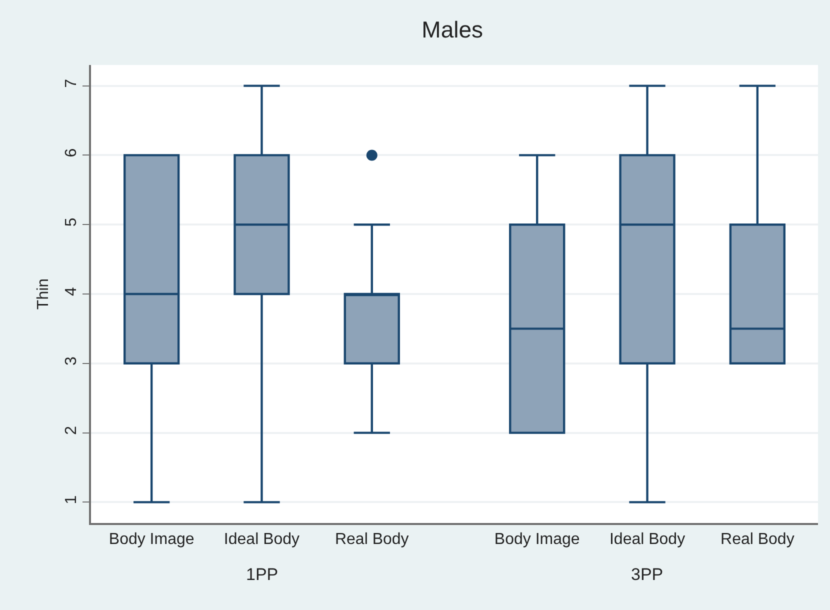  I want to click on y-tick-label: 7, so click(71, 83).